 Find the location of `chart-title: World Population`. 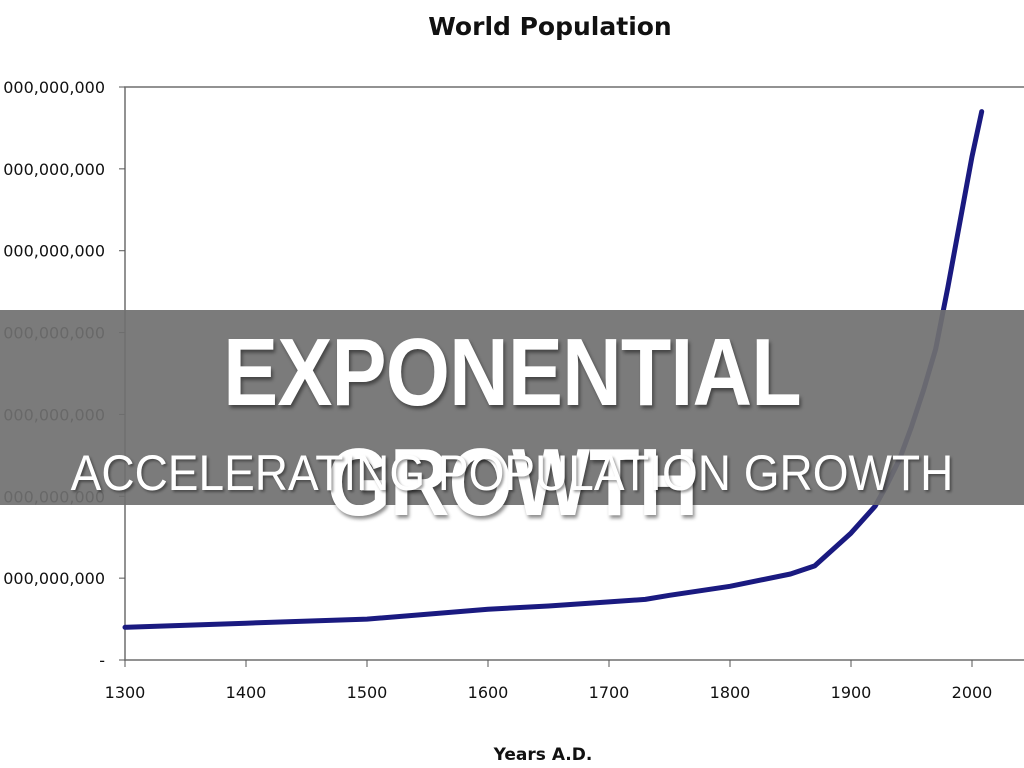

chart-title: World Population is located at coordinates (550, 26).